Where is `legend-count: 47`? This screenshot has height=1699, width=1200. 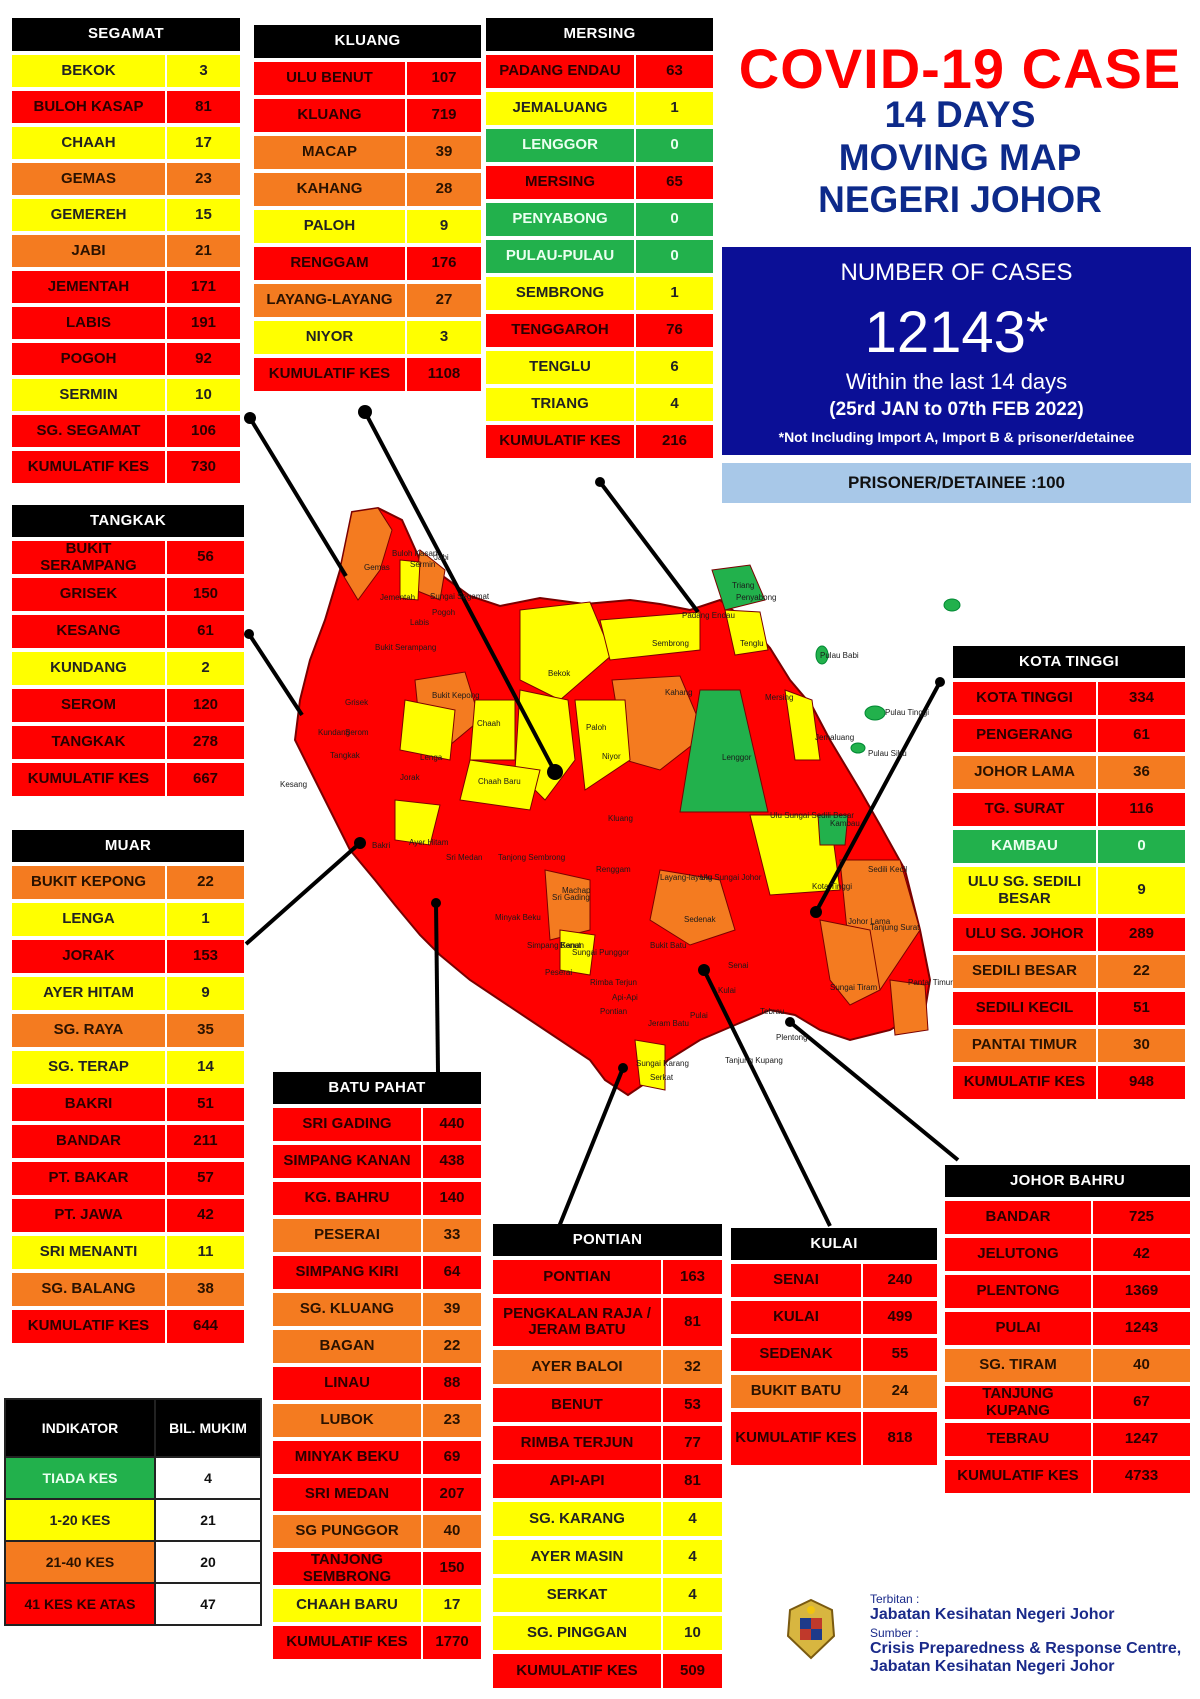
legend-count: 47 is located at coordinates (208, 1604).